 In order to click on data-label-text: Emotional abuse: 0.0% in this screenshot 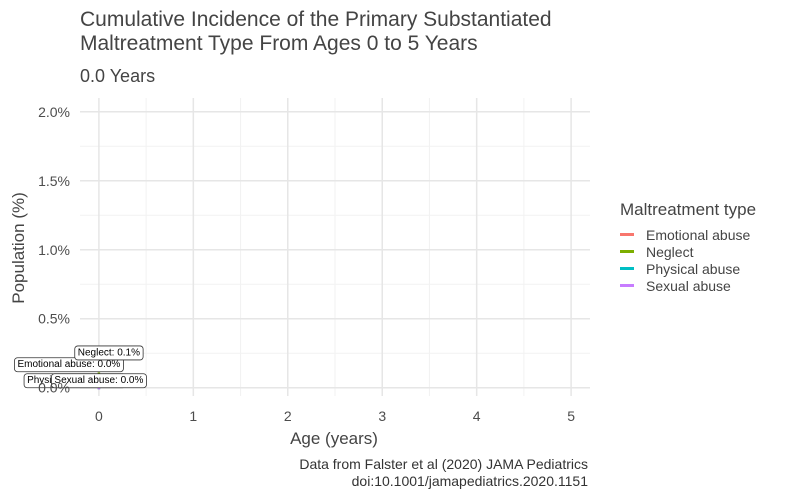, I will do `click(68, 364)`.